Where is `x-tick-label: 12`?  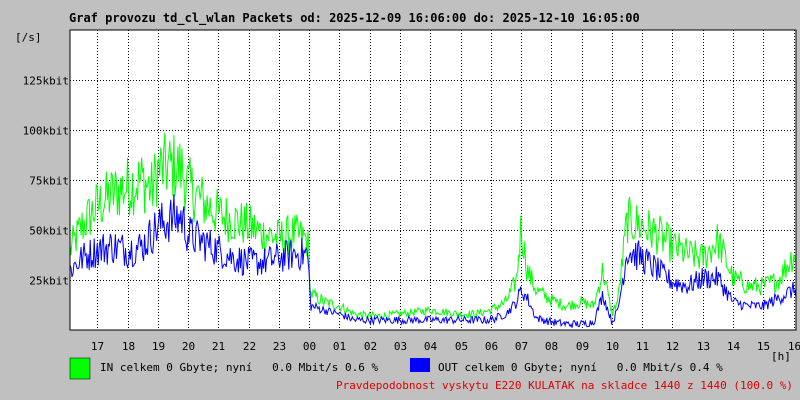
x-tick-label: 12 is located at coordinates (672, 346).